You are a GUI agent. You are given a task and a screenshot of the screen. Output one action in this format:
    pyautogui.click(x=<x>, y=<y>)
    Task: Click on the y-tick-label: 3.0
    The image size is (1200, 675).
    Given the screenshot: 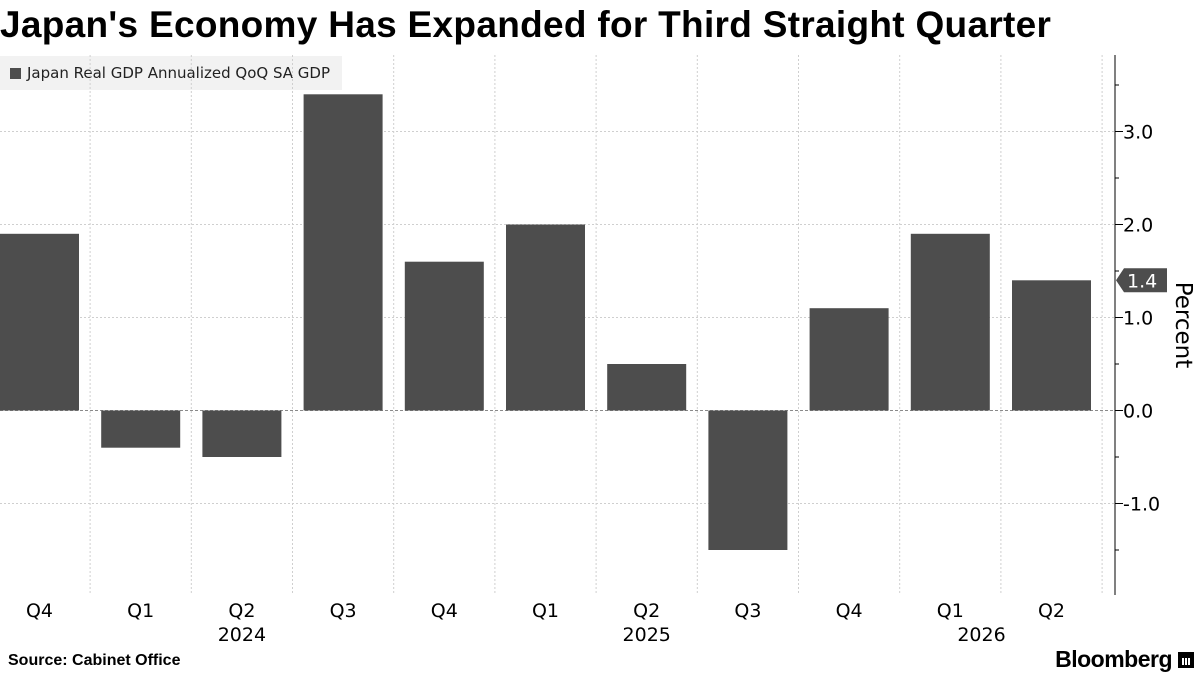 What is the action you would take?
    pyautogui.click(x=1138, y=133)
    